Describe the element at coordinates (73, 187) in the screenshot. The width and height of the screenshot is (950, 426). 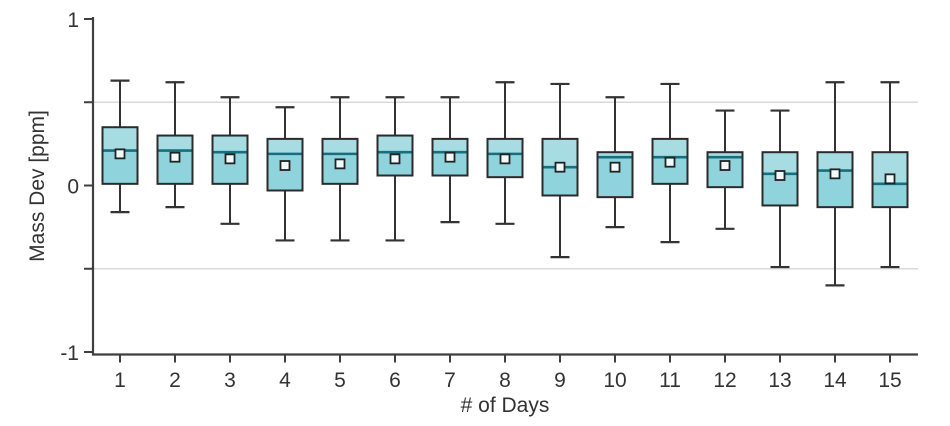
I see `y-tick-label-0: 0` at that location.